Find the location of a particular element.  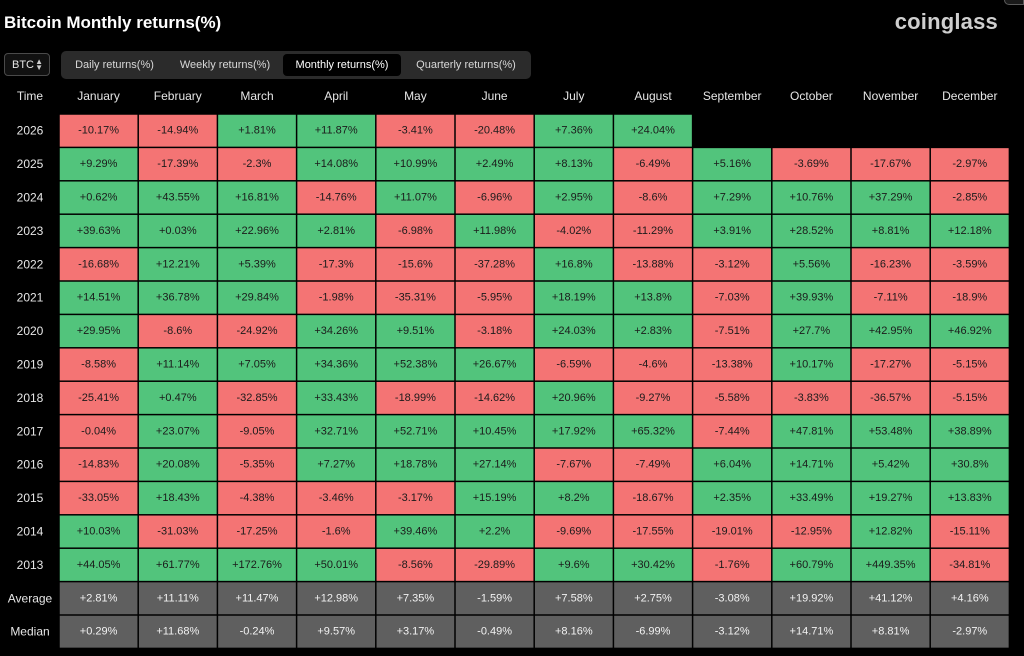

return-cell-label: -1.76% is located at coordinates (732, 565).